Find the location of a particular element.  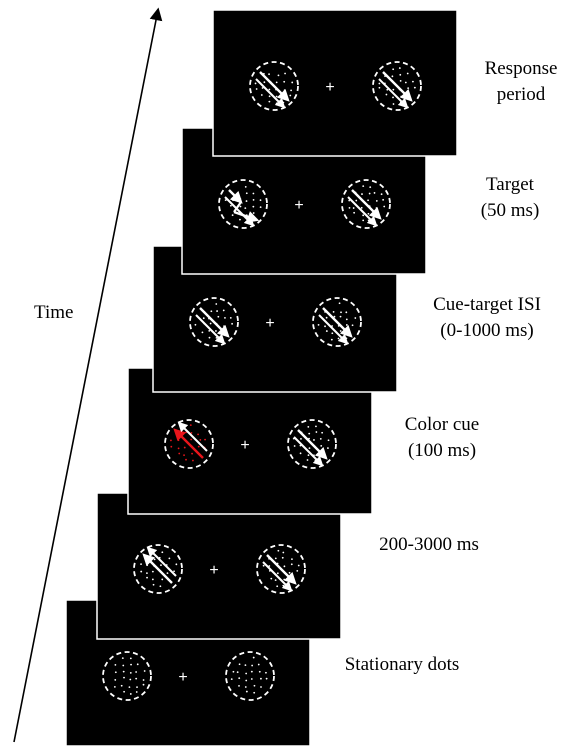

frame-label-isi-line-1: Cue-target ISI is located at coordinates (487, 304).